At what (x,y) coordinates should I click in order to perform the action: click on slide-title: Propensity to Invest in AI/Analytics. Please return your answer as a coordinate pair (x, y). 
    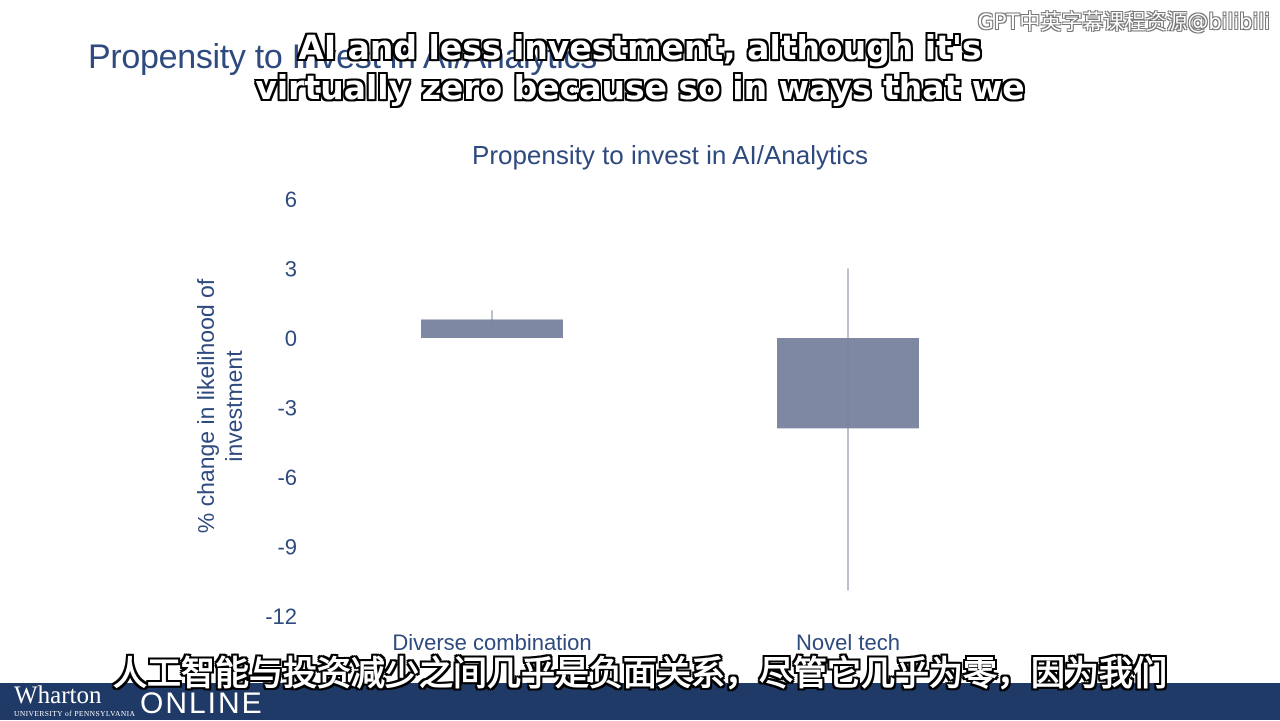
    Looking at the image, I should click on (342, 57).